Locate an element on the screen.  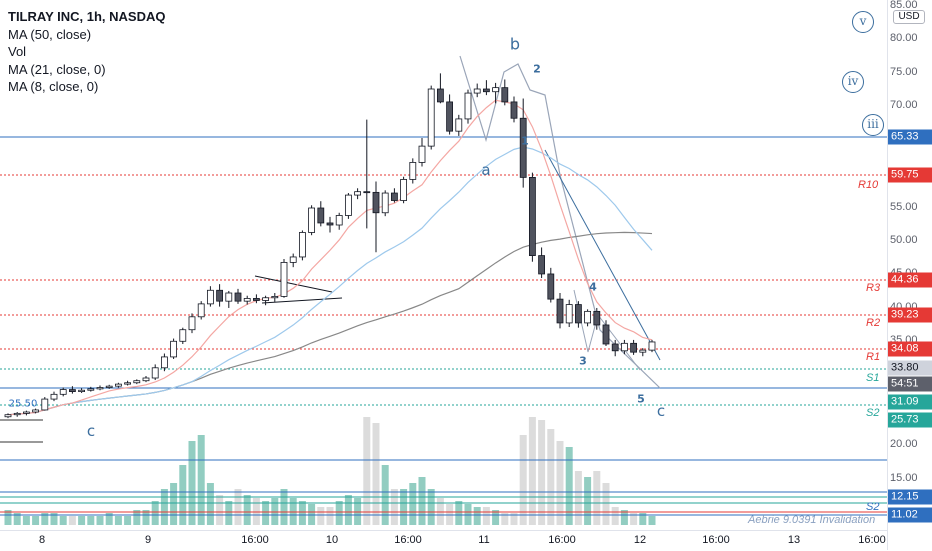
wave-channel is located at coordinates (602, 255).